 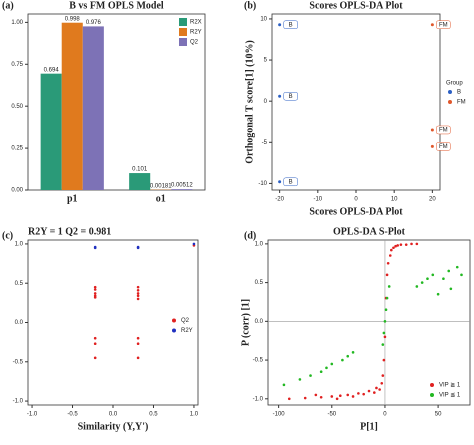 I want to click on x-tick-label: -100, so click(x=279, y=415).